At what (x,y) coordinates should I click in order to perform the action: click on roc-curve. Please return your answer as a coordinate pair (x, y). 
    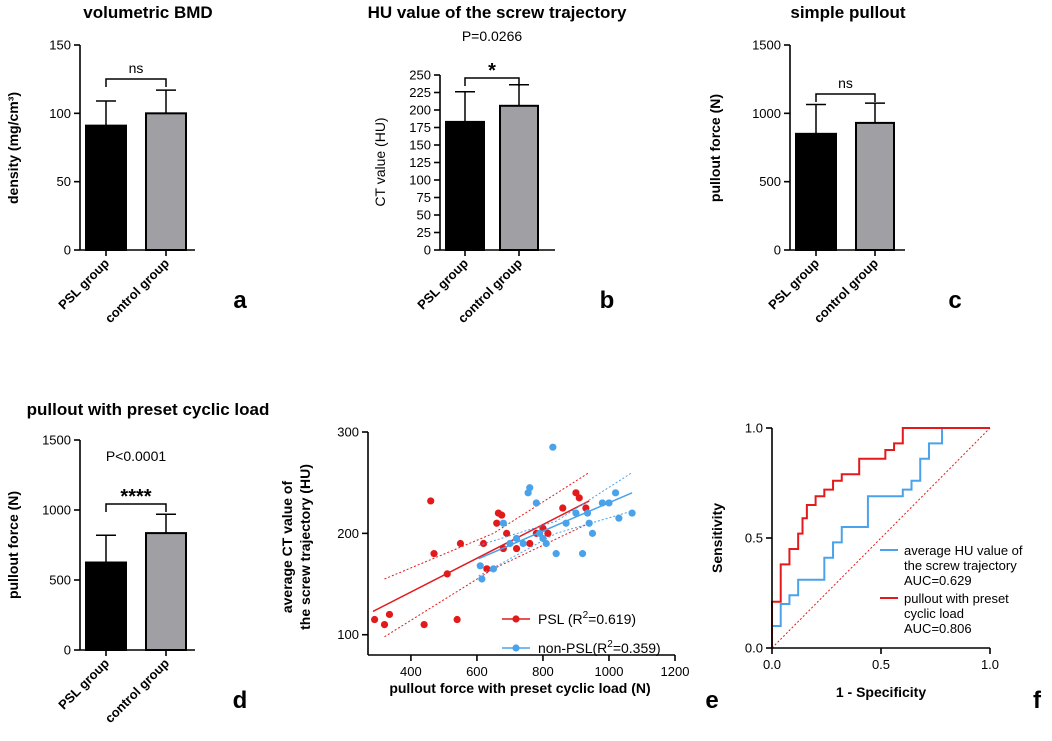
    Looking at the image, I should click on (880, 537).